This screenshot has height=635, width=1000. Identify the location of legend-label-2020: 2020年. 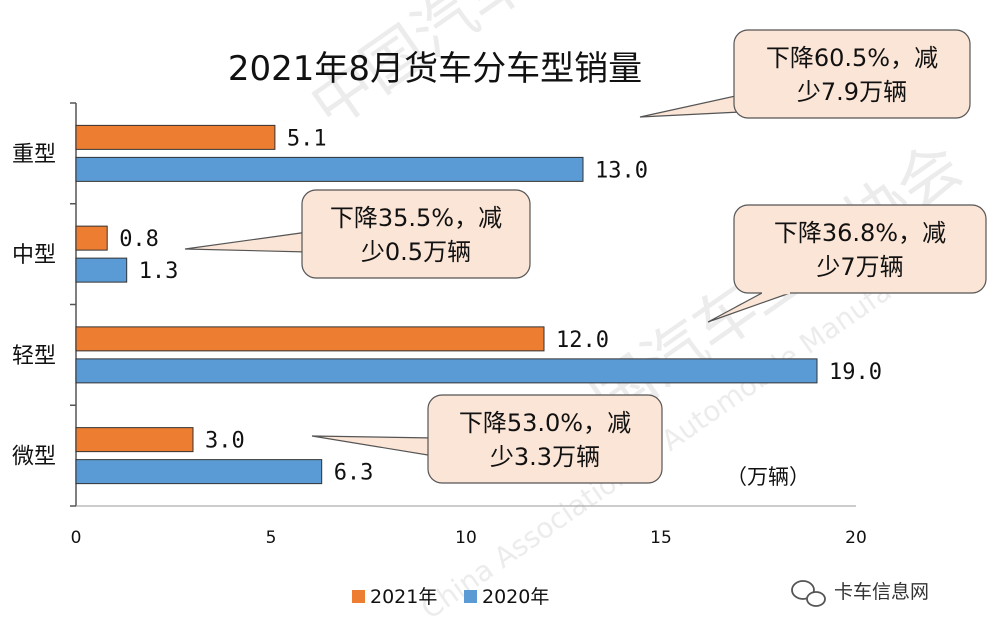
(515, 597).